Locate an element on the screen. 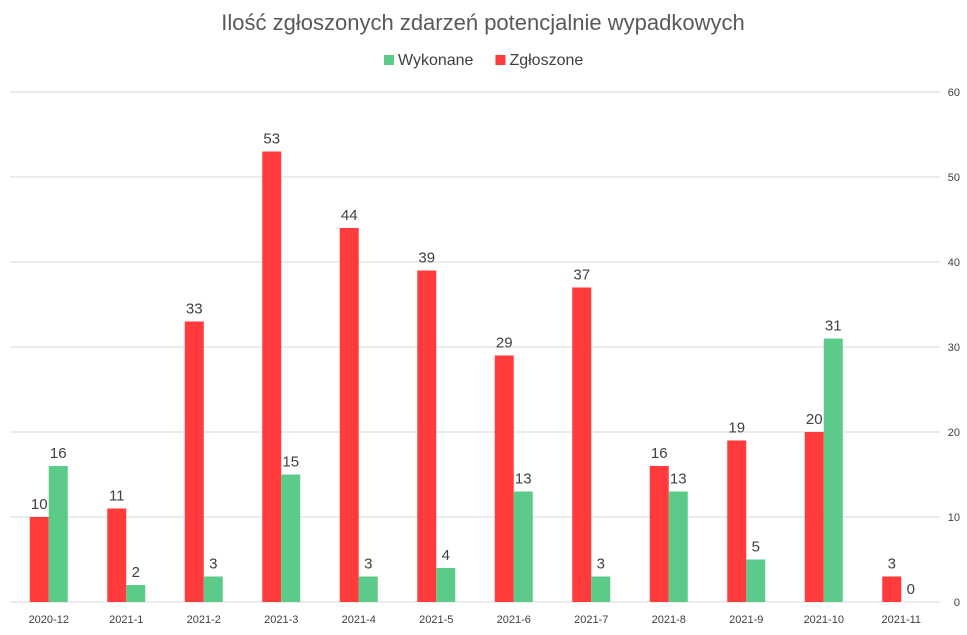 Image resolution: width=967 pixels, height=635 pixels. x-tick-label: 2021-9 is located at coordinates (746, 620).